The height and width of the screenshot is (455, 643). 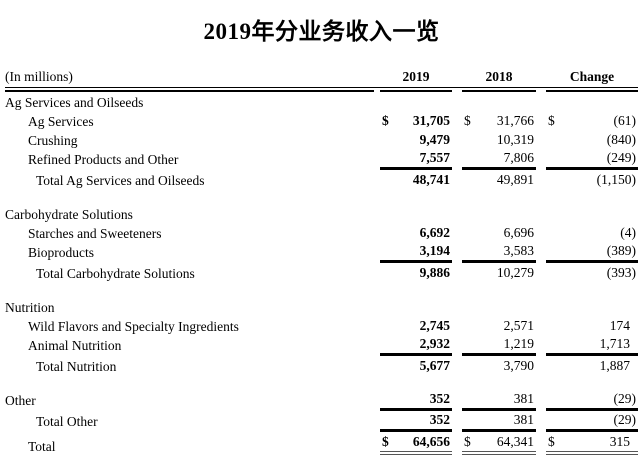 I want to click on value-cell-2018: 2,571, so click(x=499, y=325).